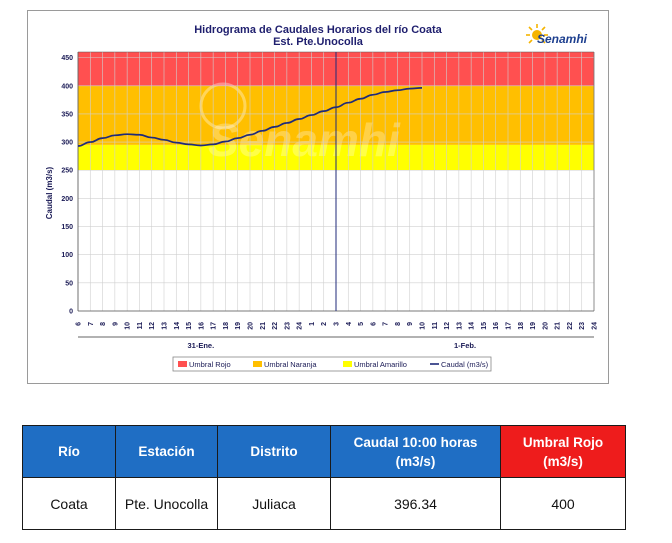 The height and width of the screenshot is (543, 672). What do you see at coordinates (67, 86) in the screenshot?
I see `y-tick-label: 400` at bounding box center [67, 86].